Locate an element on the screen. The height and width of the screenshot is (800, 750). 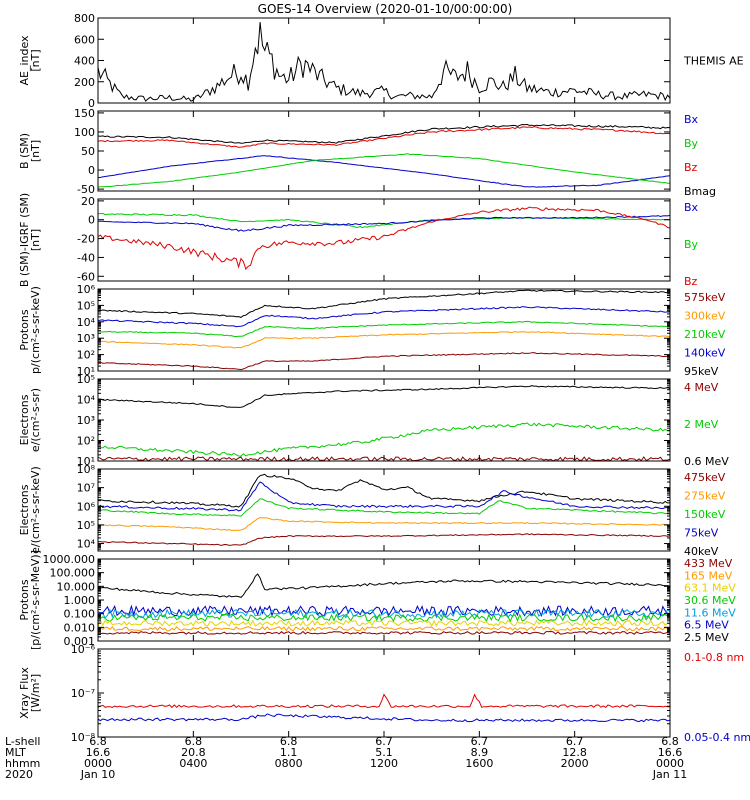
series-line-2-5-mev is located at coordinates (384, 585).